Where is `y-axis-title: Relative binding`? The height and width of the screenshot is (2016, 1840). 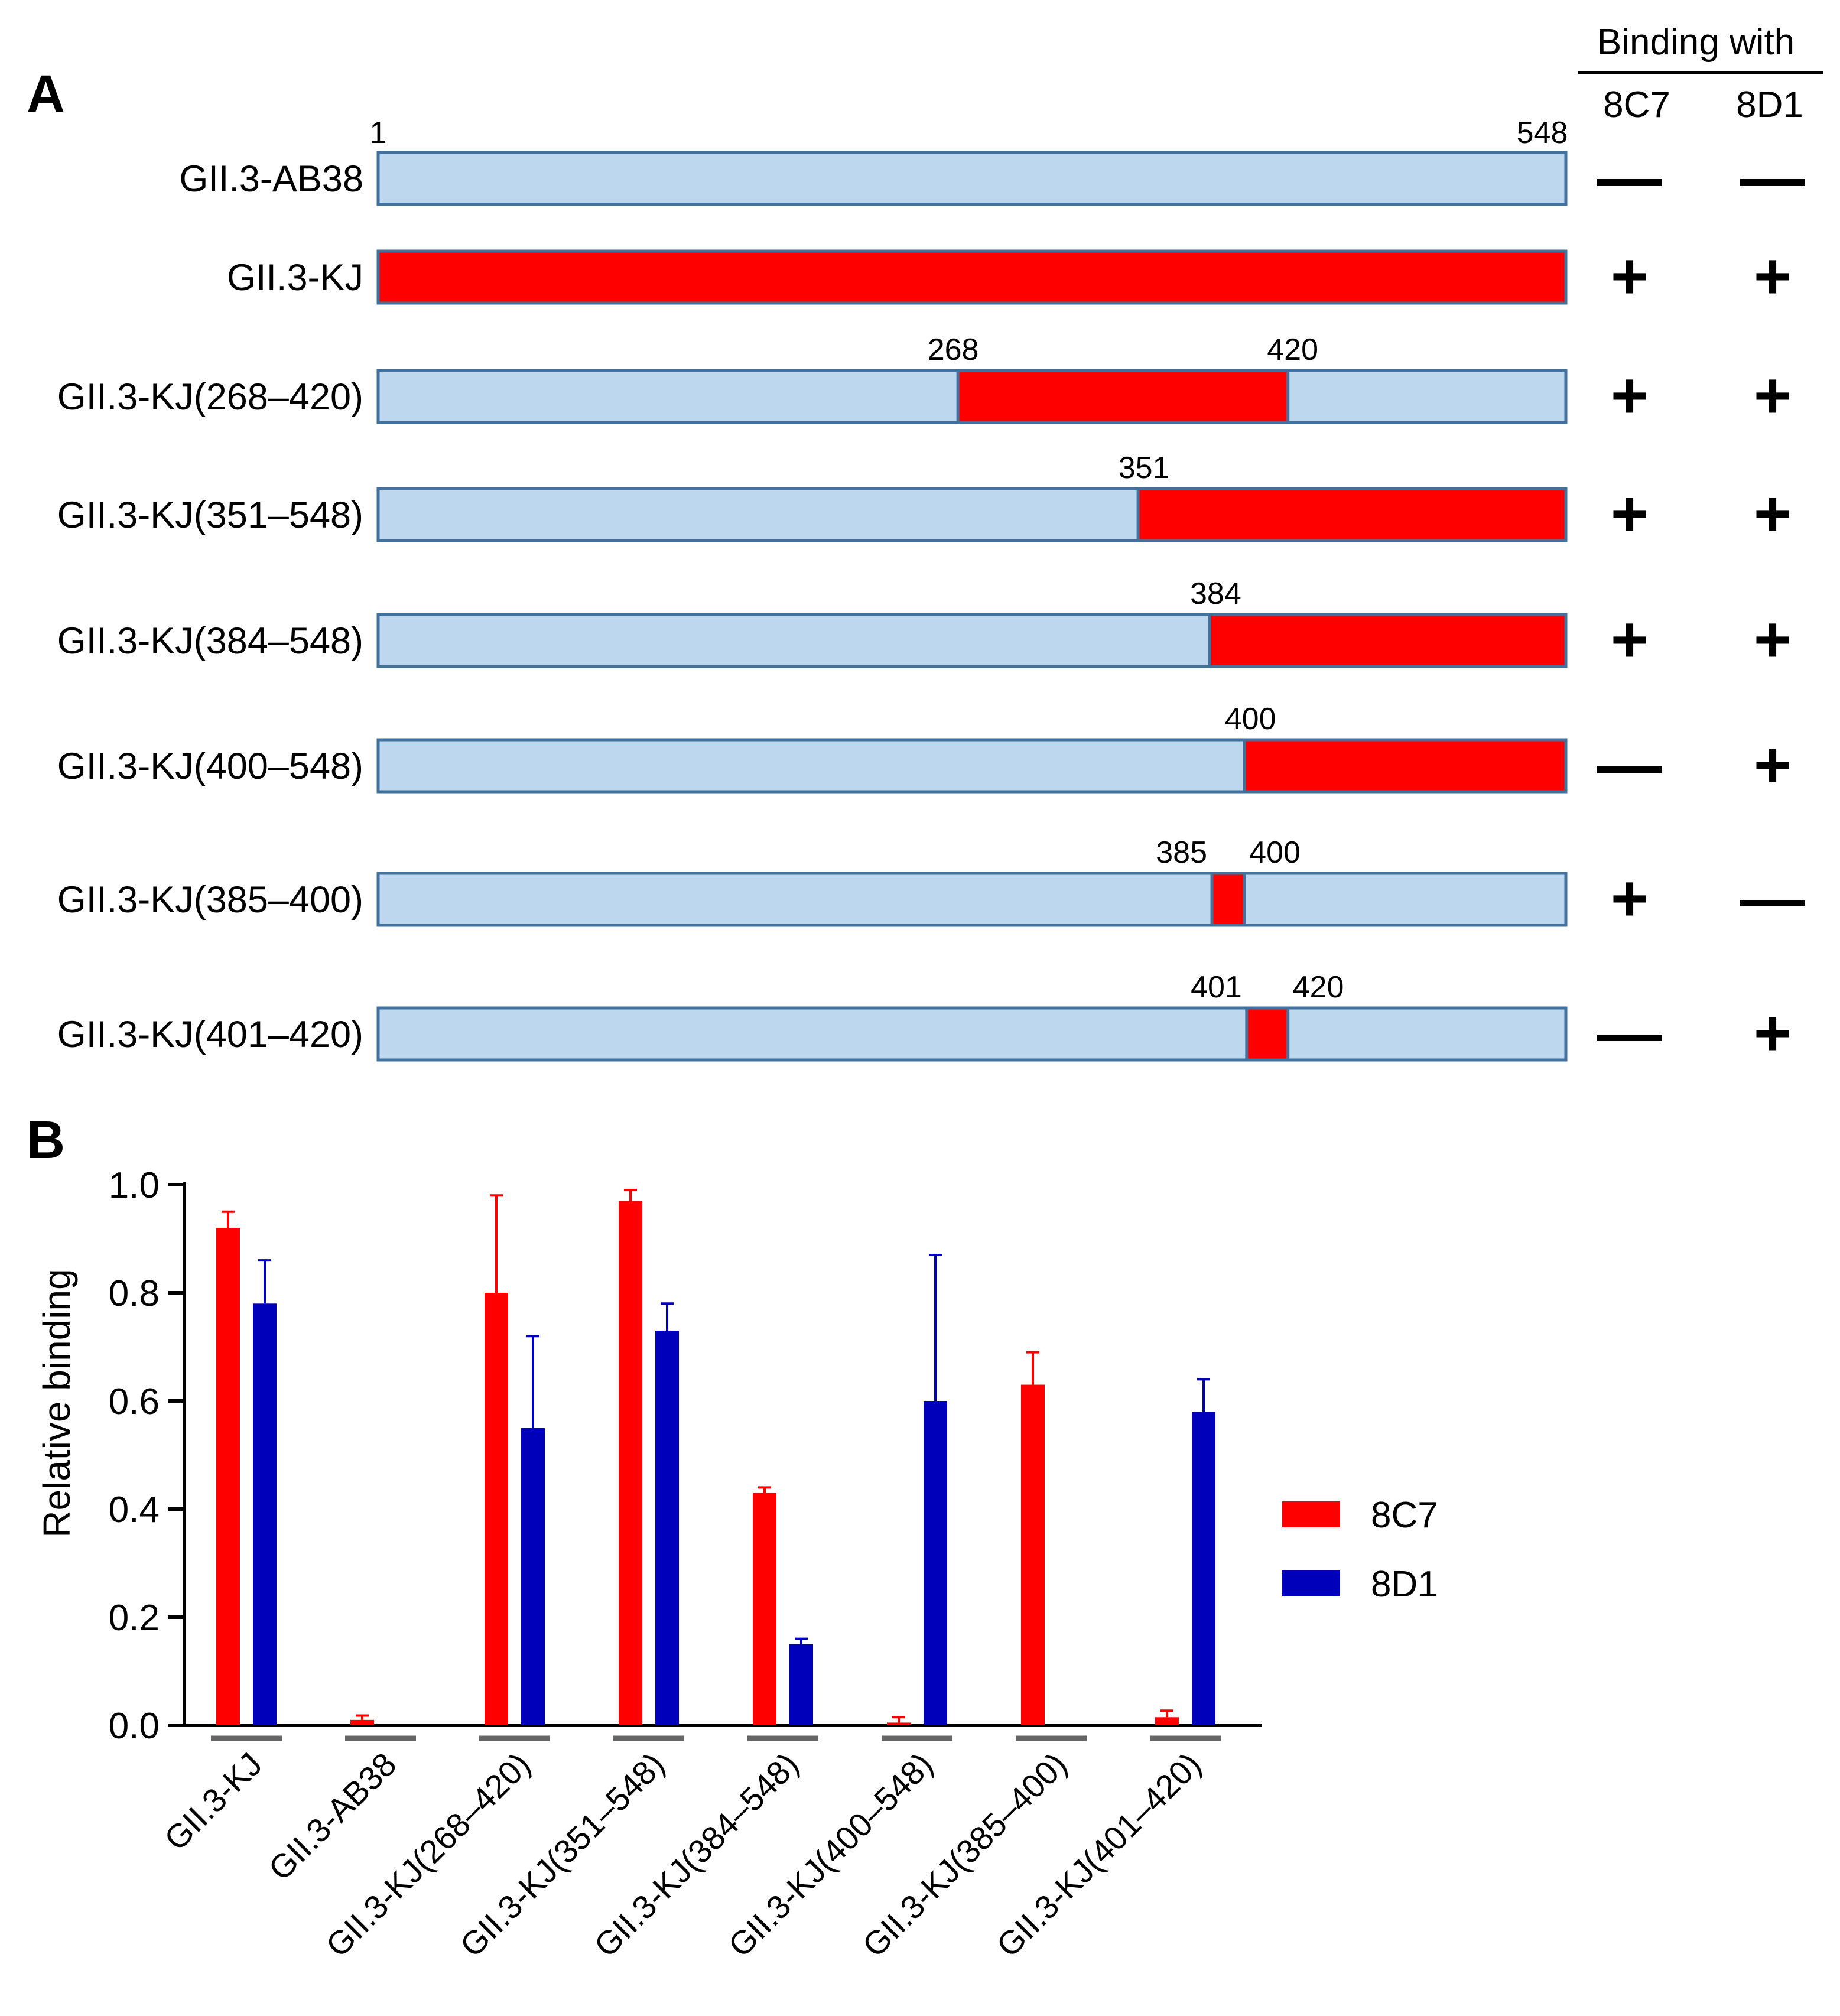 y-axis-title: Relative binding is located at coordinates (56, 1403).